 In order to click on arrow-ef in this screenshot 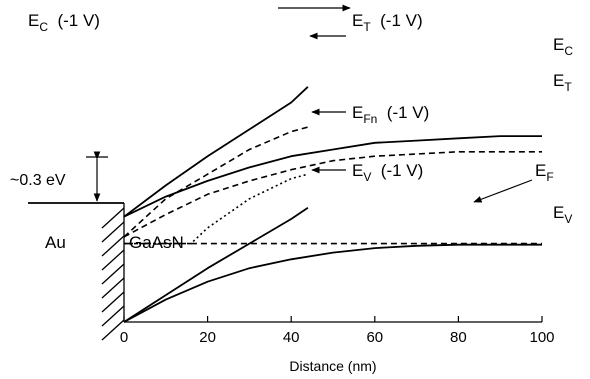, I will do `click(503, 191)`.